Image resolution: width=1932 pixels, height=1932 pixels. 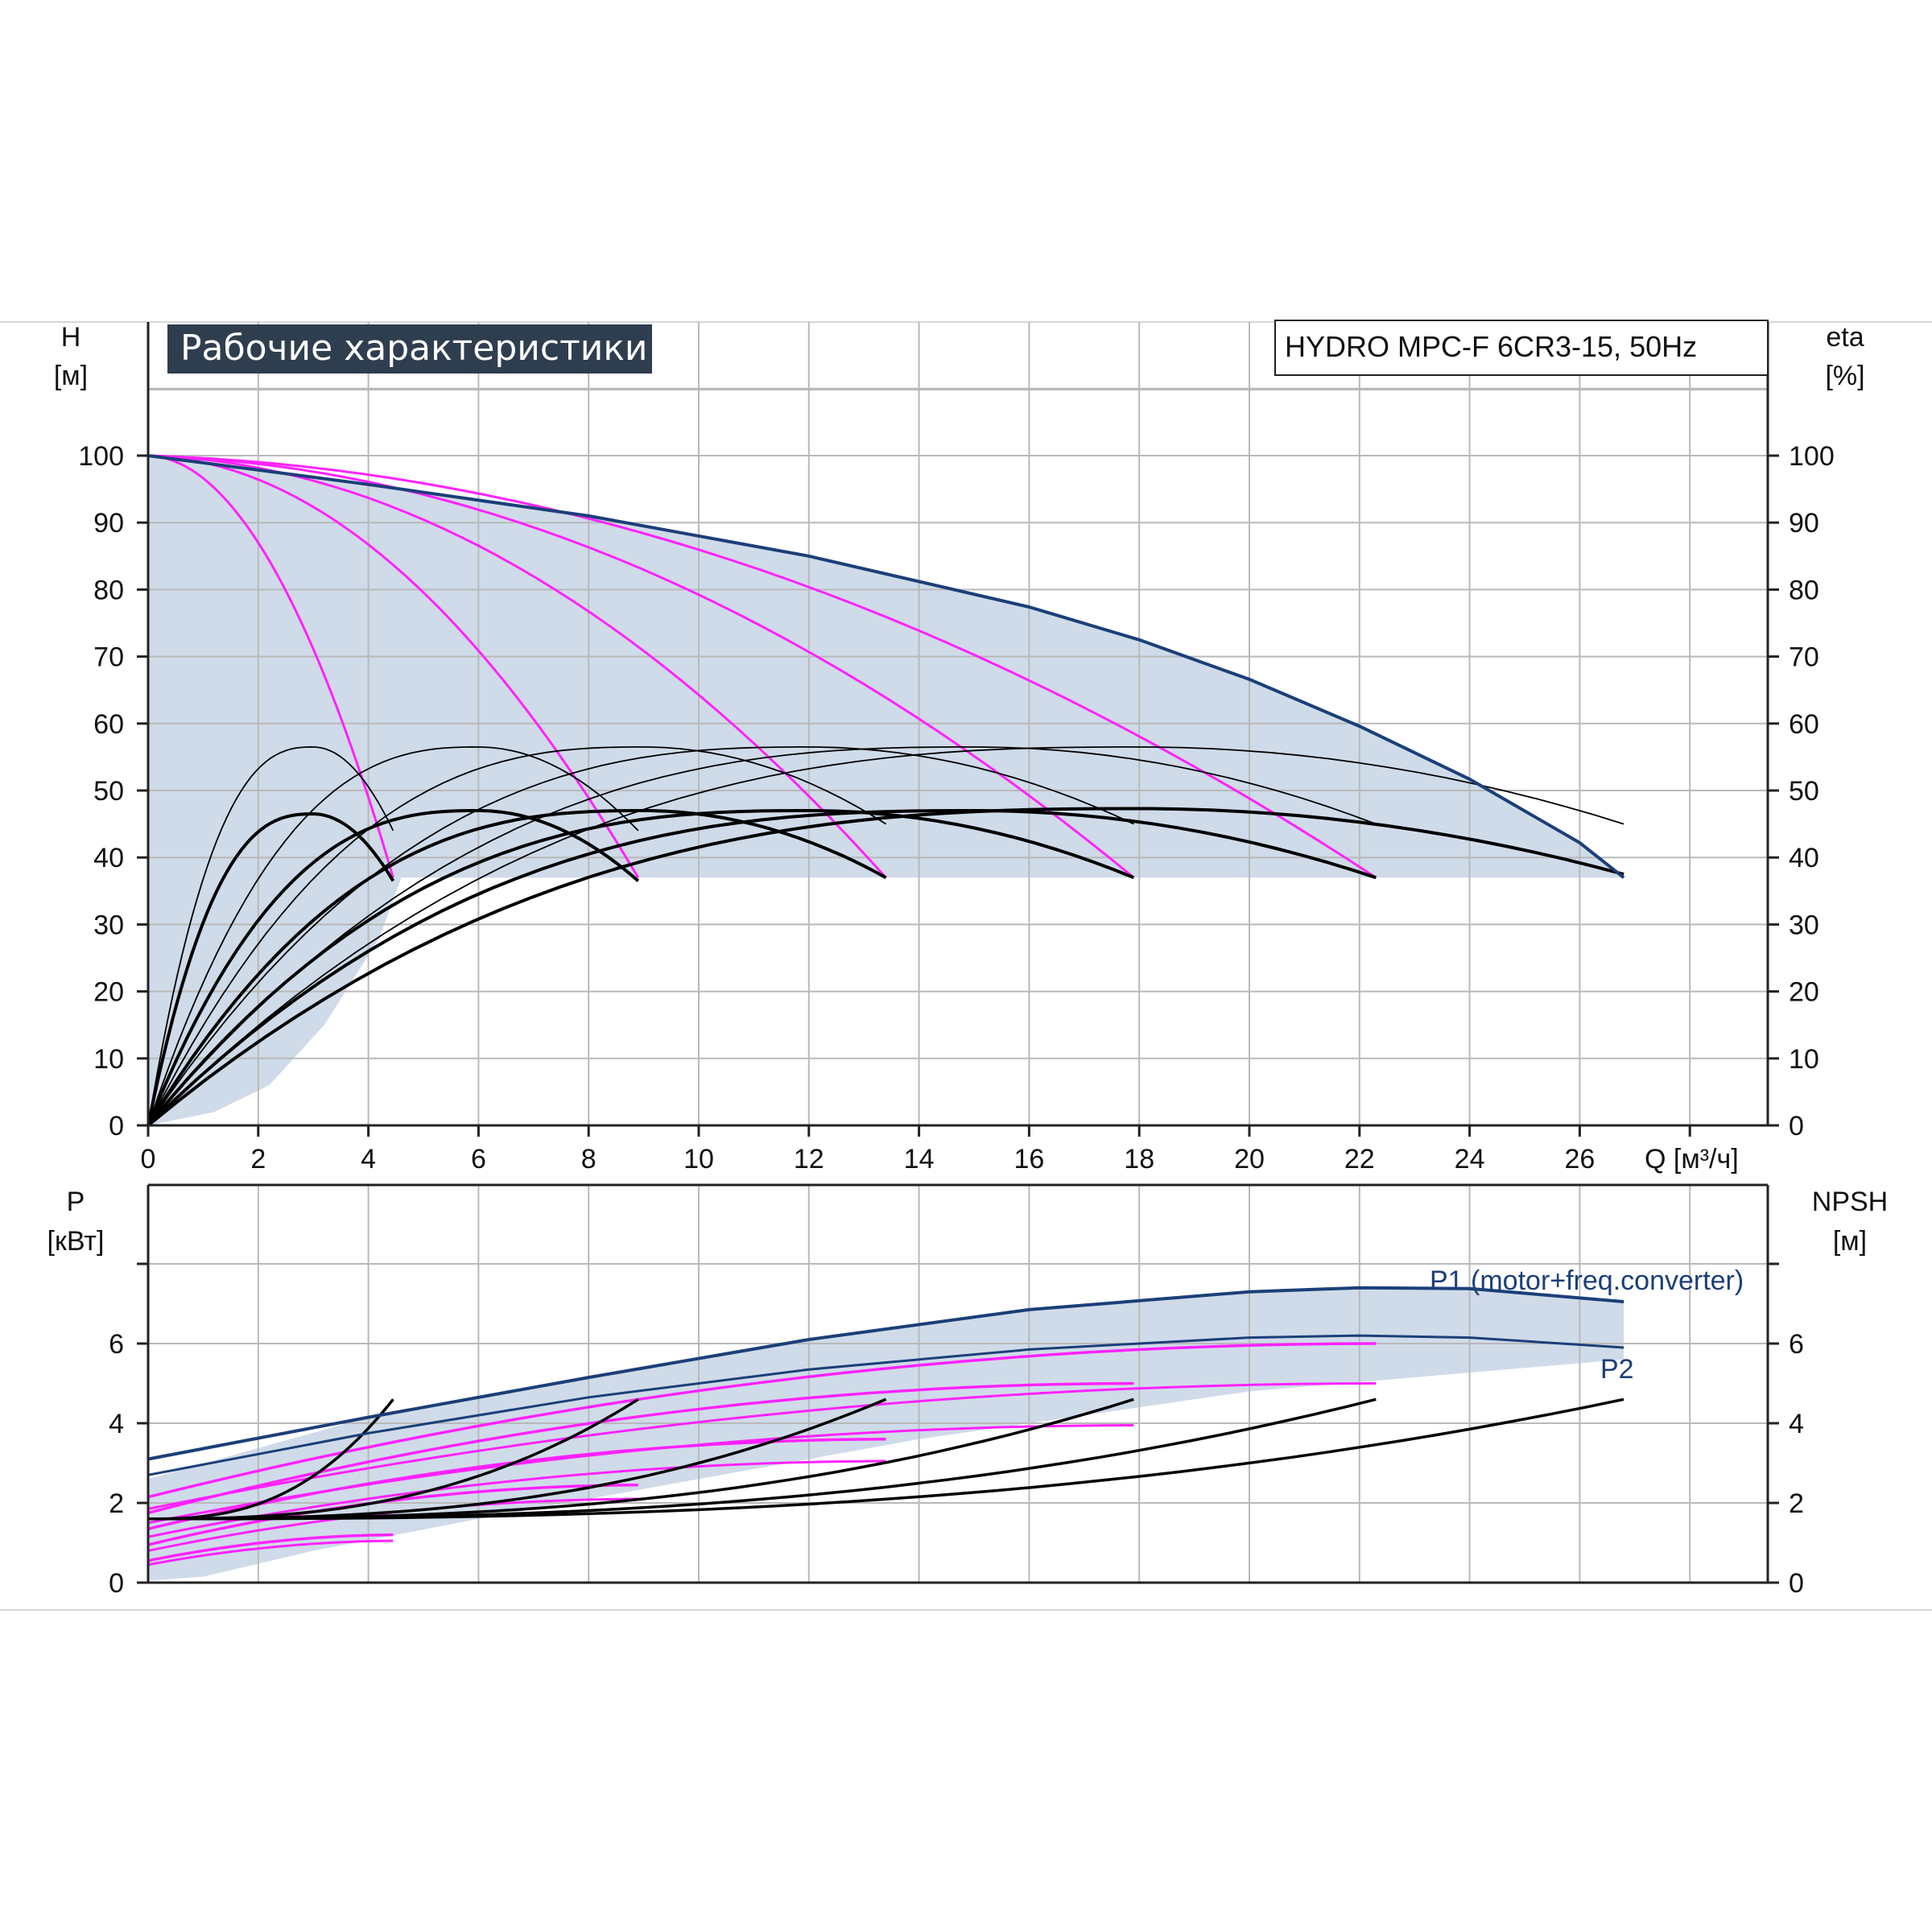 I want to click on head-y-tick-label: 80, so click(x=108, y=590).